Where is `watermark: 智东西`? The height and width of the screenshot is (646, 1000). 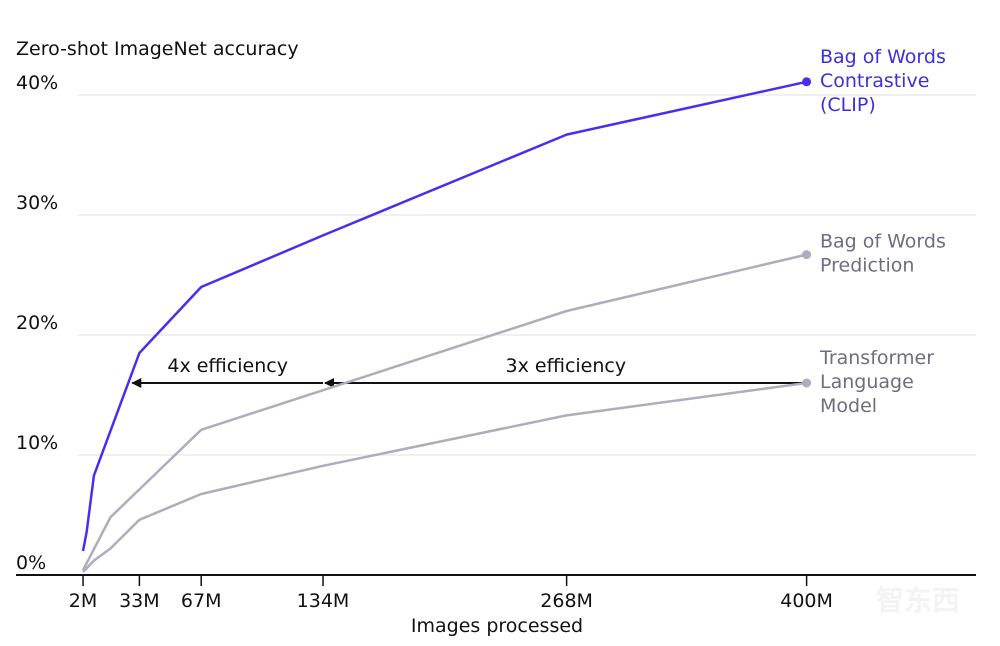
watermark: 智东西 is located at coordinates (918, 600).